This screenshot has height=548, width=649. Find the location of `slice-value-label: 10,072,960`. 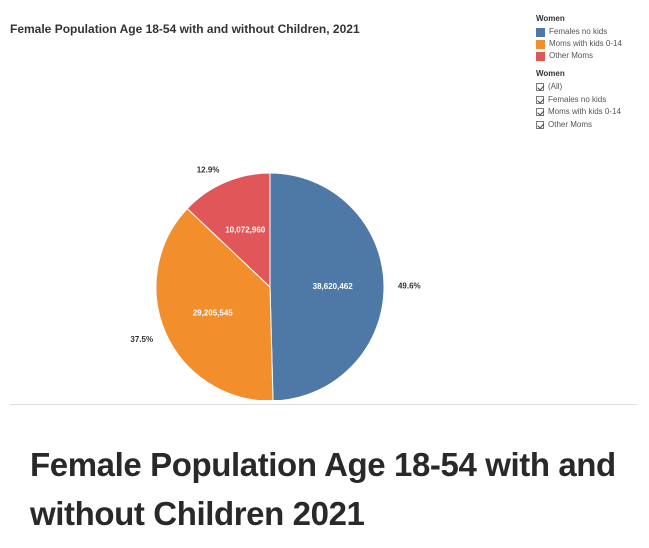

slice-value-label: 10,072,960 is located at coordinates (245, 229).